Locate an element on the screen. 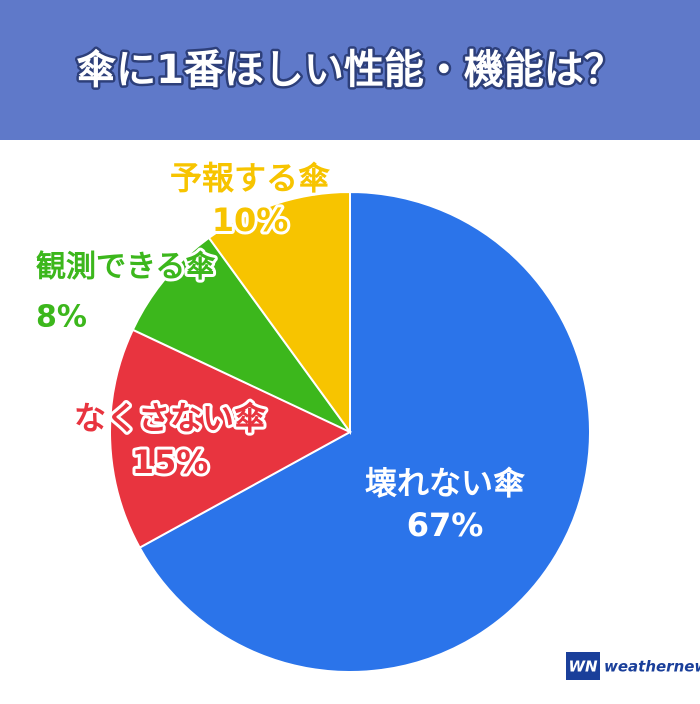 This screenshot has height=704, width=700. slice-label: 予報する傘 is located at coordinates (250, 178).